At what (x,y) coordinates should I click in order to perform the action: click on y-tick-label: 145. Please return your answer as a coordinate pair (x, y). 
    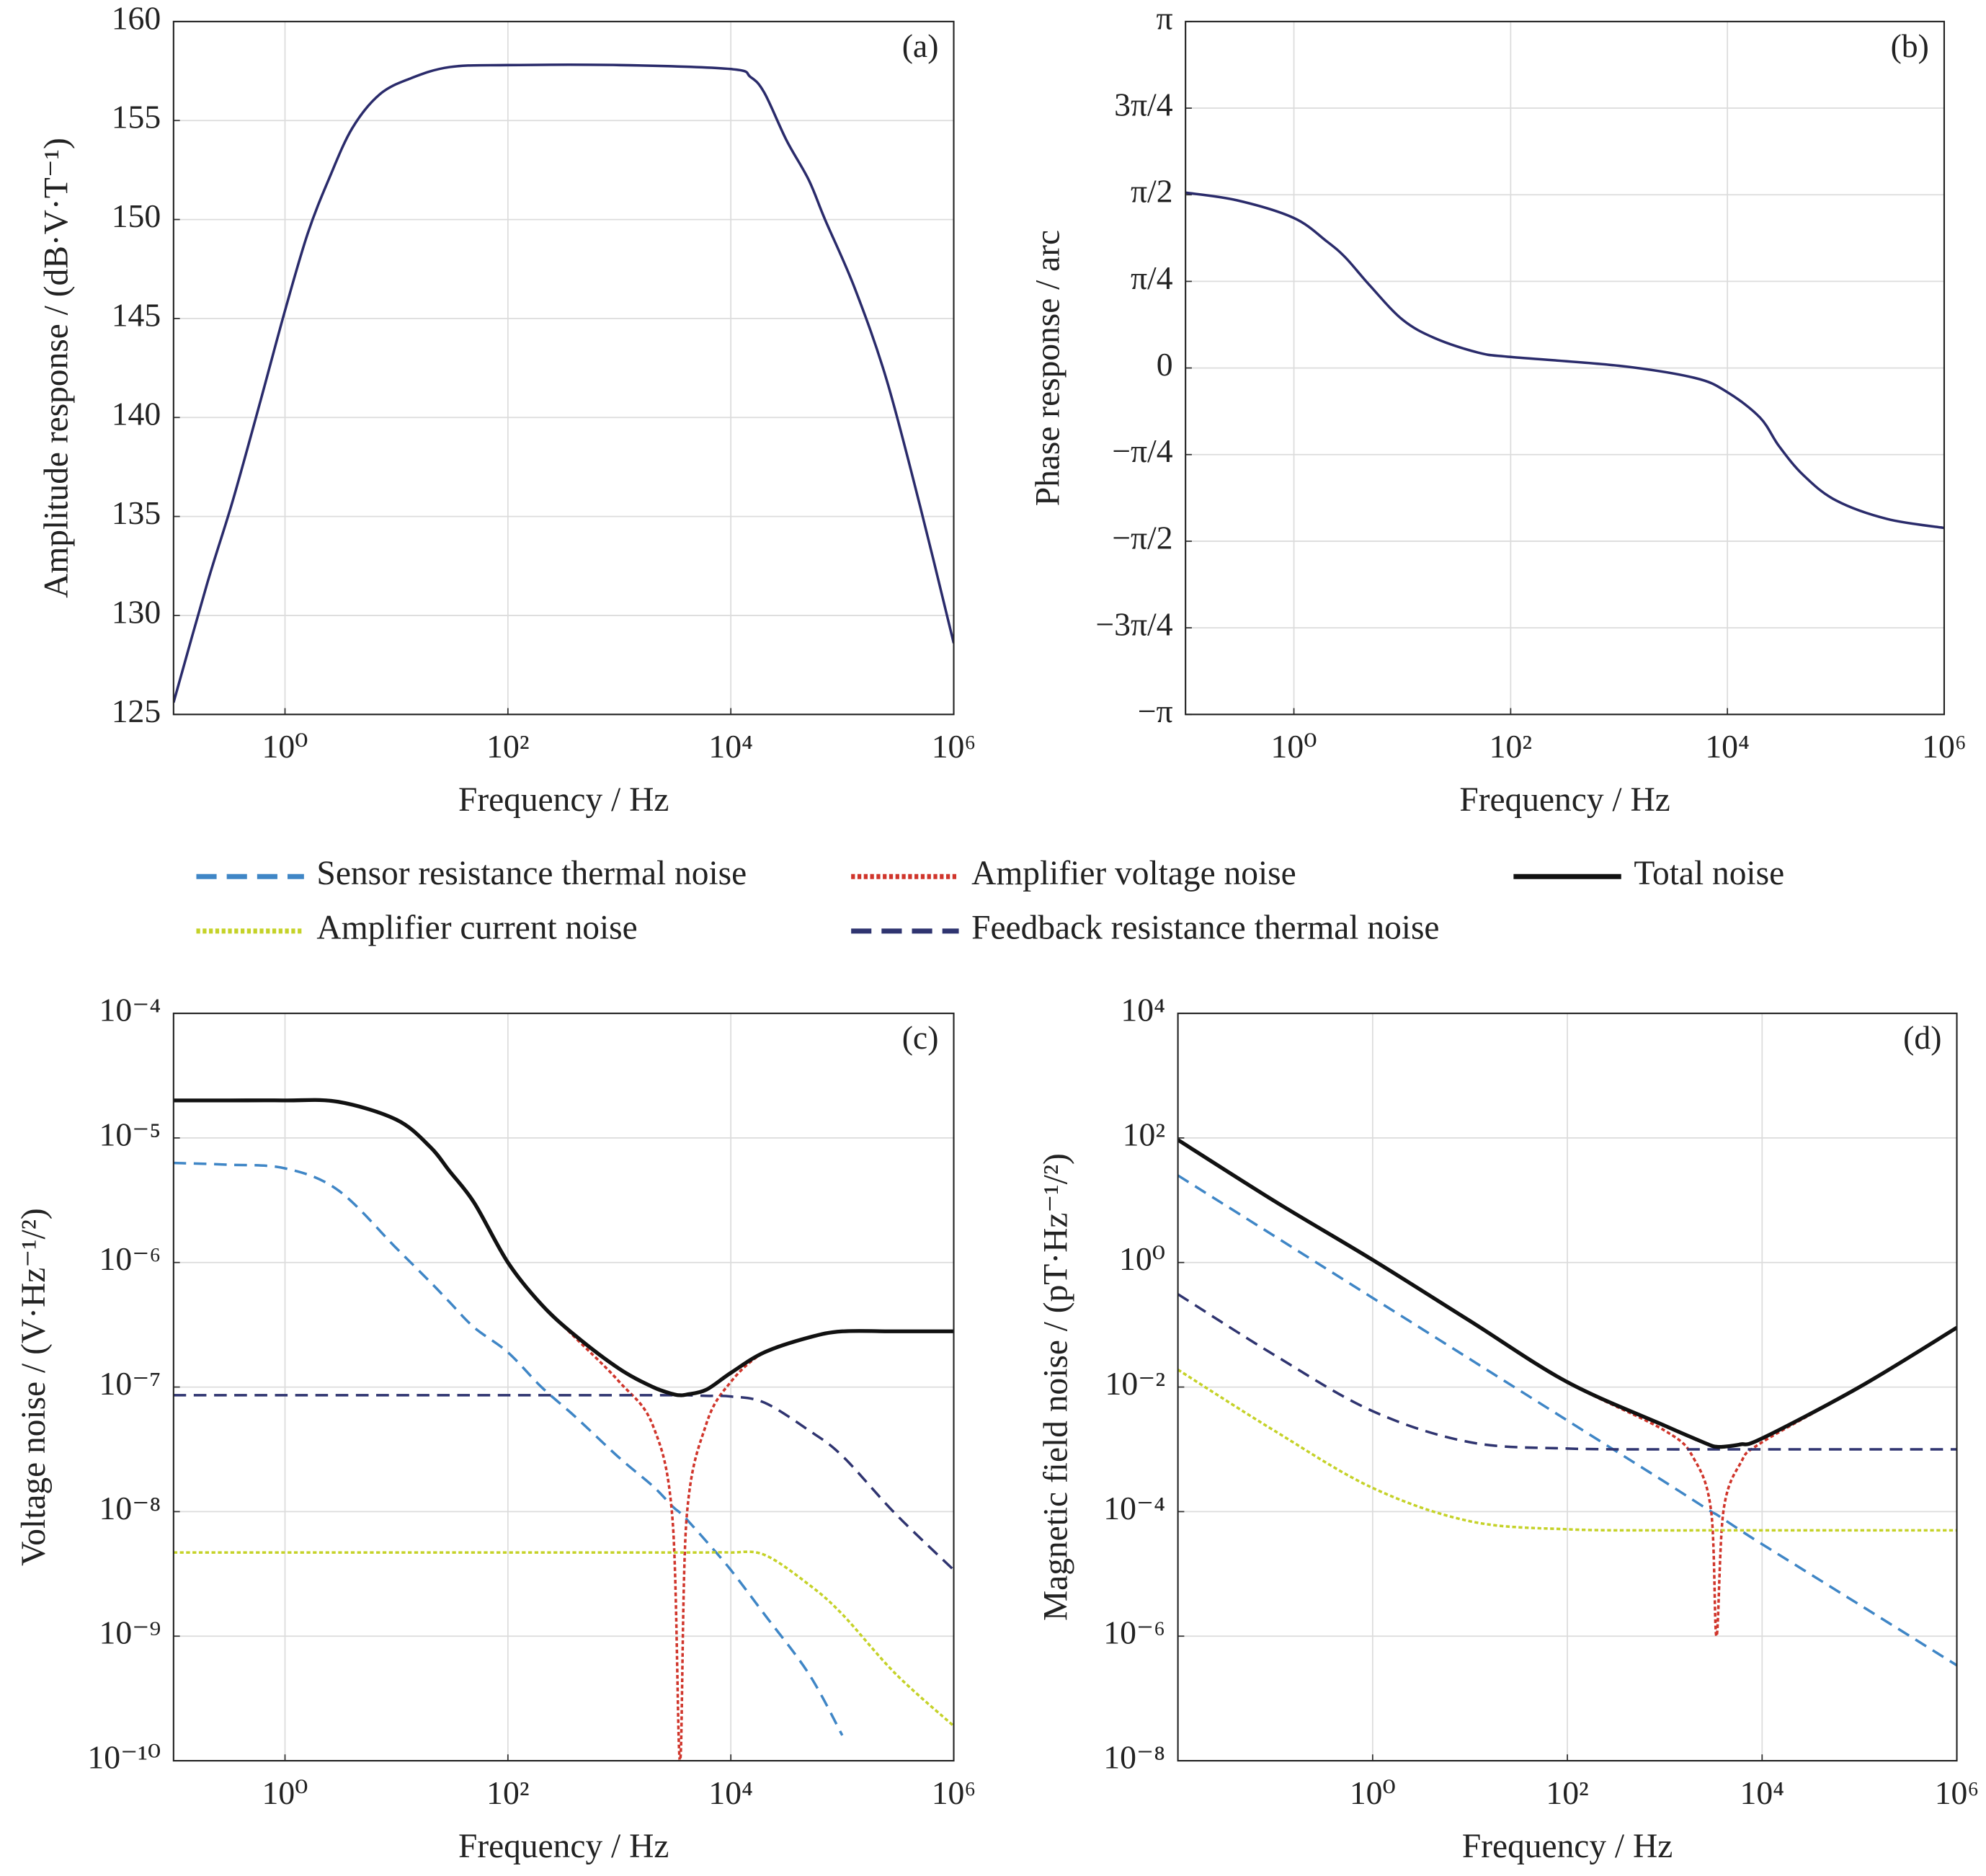
    Looking at the image, I should click on (136, 314).